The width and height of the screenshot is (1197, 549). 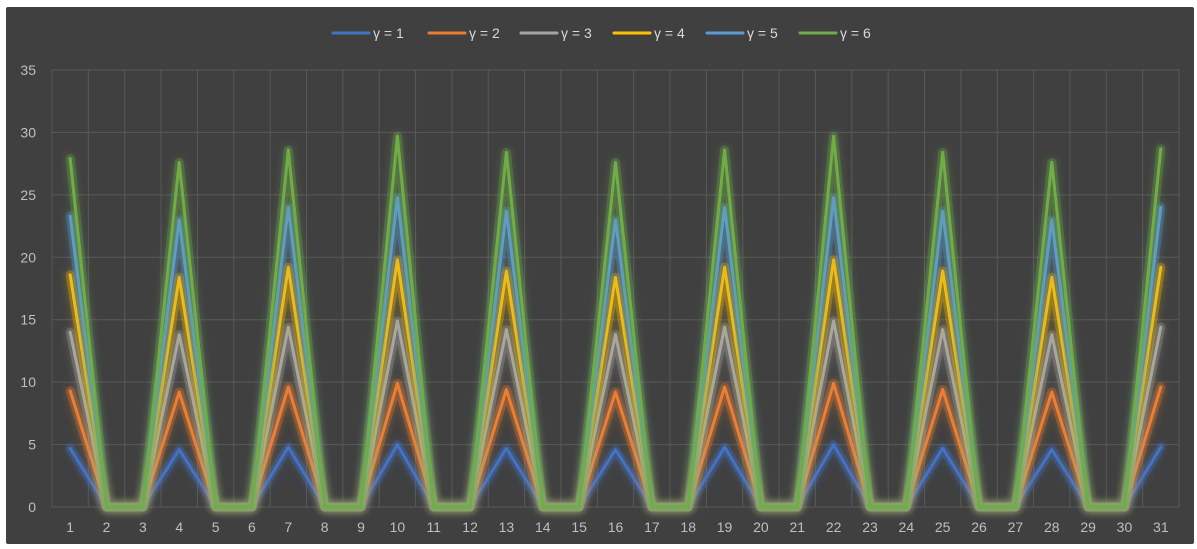 What do you see at coordinates (367, 33) in the screenshot?
I see `legend-item: γ = 1` at bounding box center [367, 33].